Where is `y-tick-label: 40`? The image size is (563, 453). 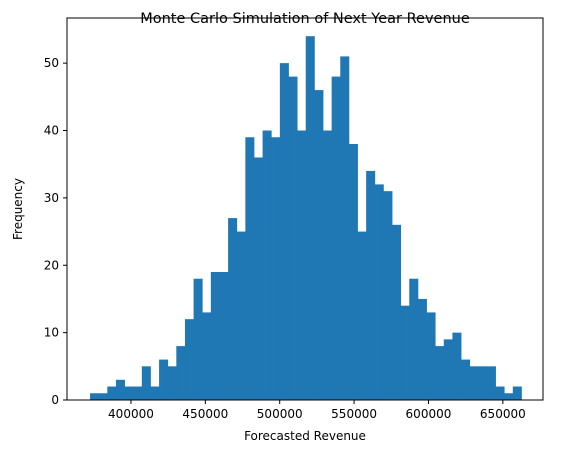 y-tick-label: 40 is located at coordinates (51, 131).